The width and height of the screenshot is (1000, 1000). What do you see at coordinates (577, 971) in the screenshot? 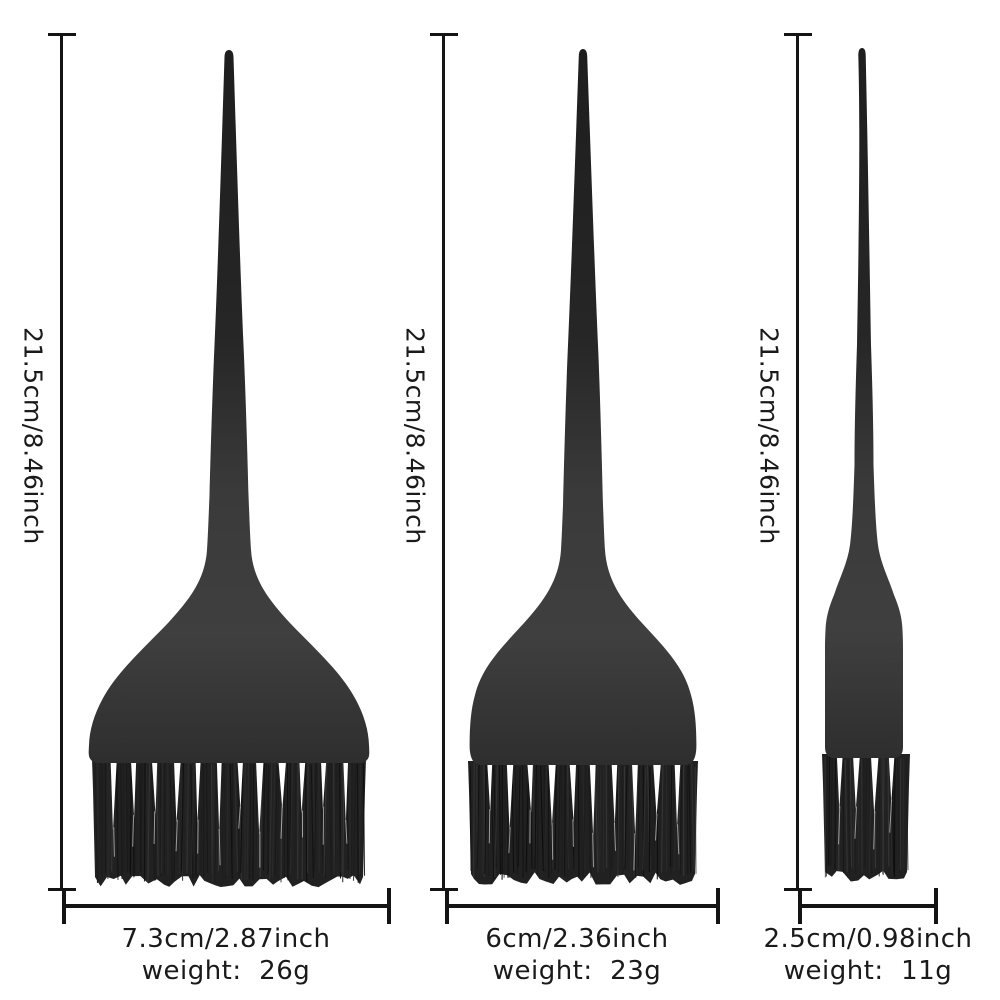
I see `weight-label-medium: weight: 23g` at bounding box center [577, 971].